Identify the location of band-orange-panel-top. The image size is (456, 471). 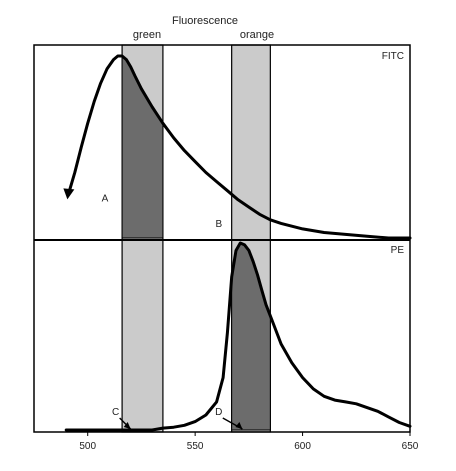
(251, 142).